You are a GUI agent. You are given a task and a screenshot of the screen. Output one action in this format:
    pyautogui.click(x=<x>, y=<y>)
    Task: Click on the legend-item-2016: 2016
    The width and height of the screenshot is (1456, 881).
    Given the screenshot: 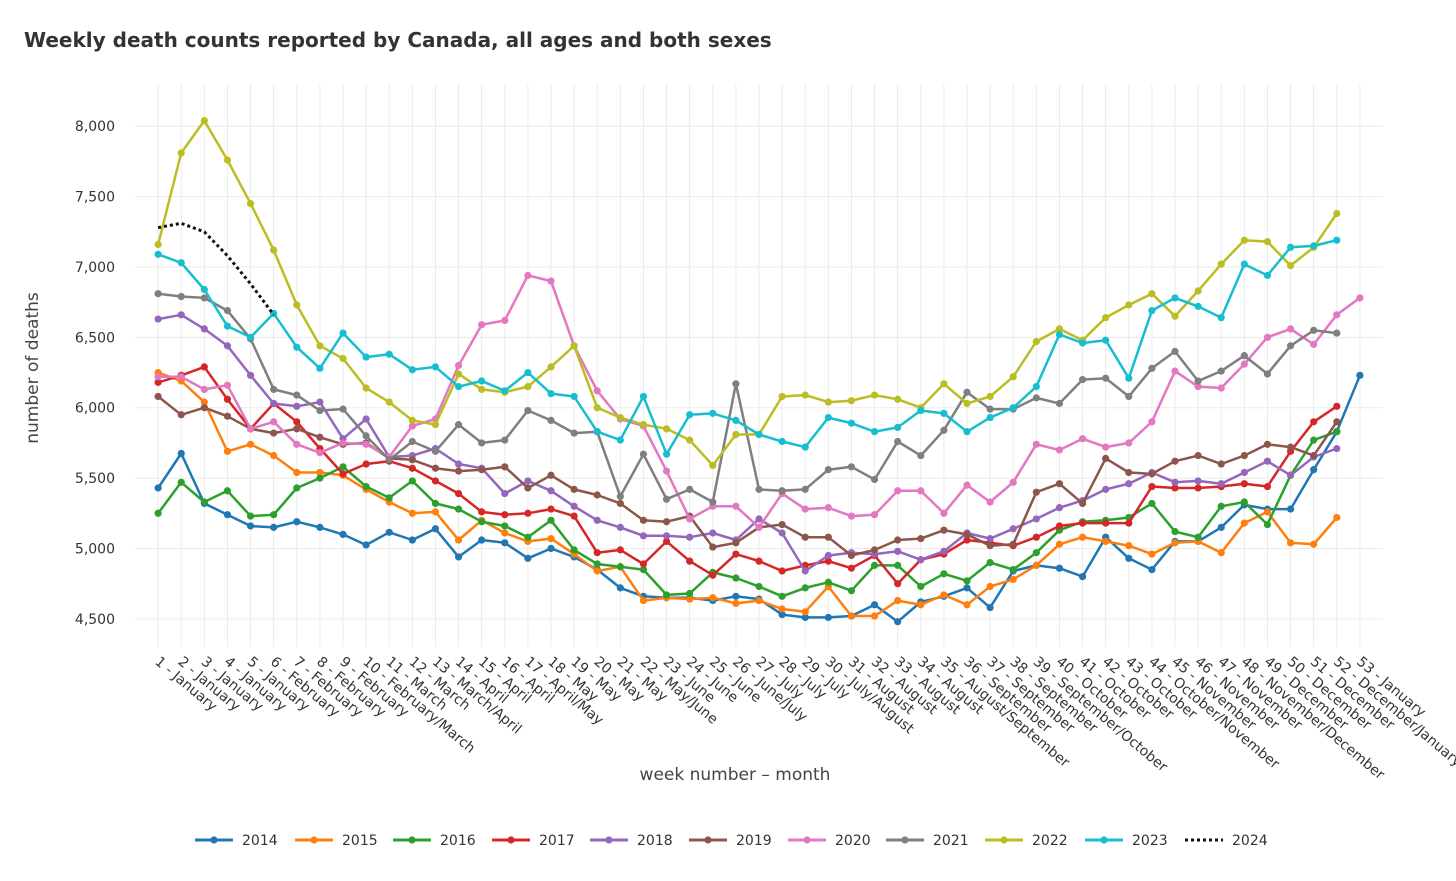 What is the action you would take?
    pyautogui.click(x=434, y=841)
    